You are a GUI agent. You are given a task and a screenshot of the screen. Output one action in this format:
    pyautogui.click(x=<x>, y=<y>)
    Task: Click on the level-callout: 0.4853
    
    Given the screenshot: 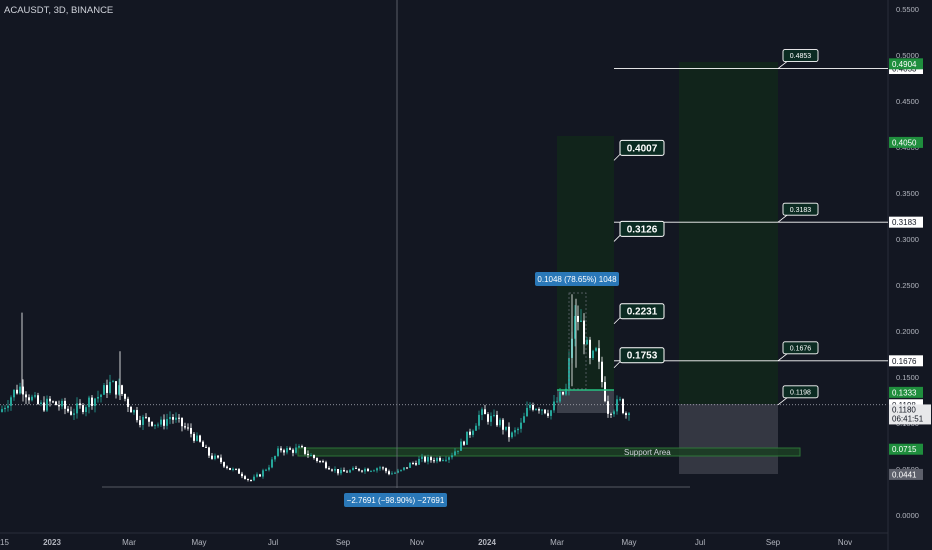 What is the action you would take?
    pyautogui.click(x=798, y=59)
    